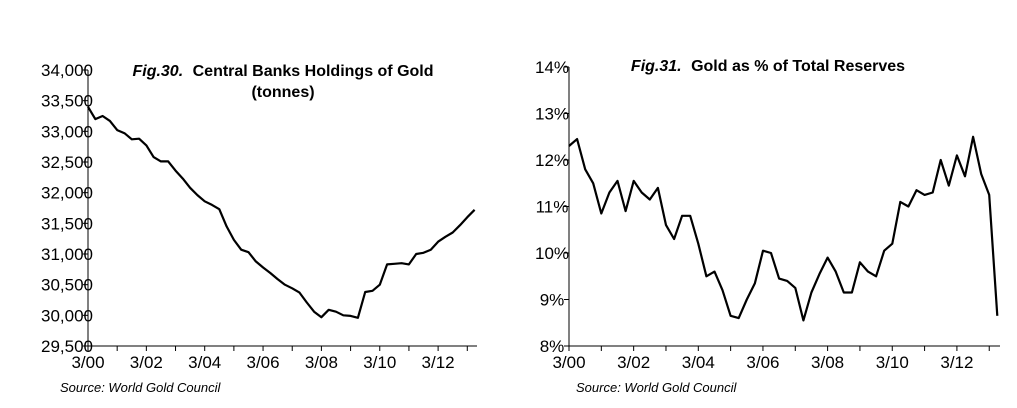 This screenshot has width=1017, height=408. What do you see at coordinates (67, 131) in the screenshot?
I see `y-tick-label: 33,000` at bounding box center [67, 131].